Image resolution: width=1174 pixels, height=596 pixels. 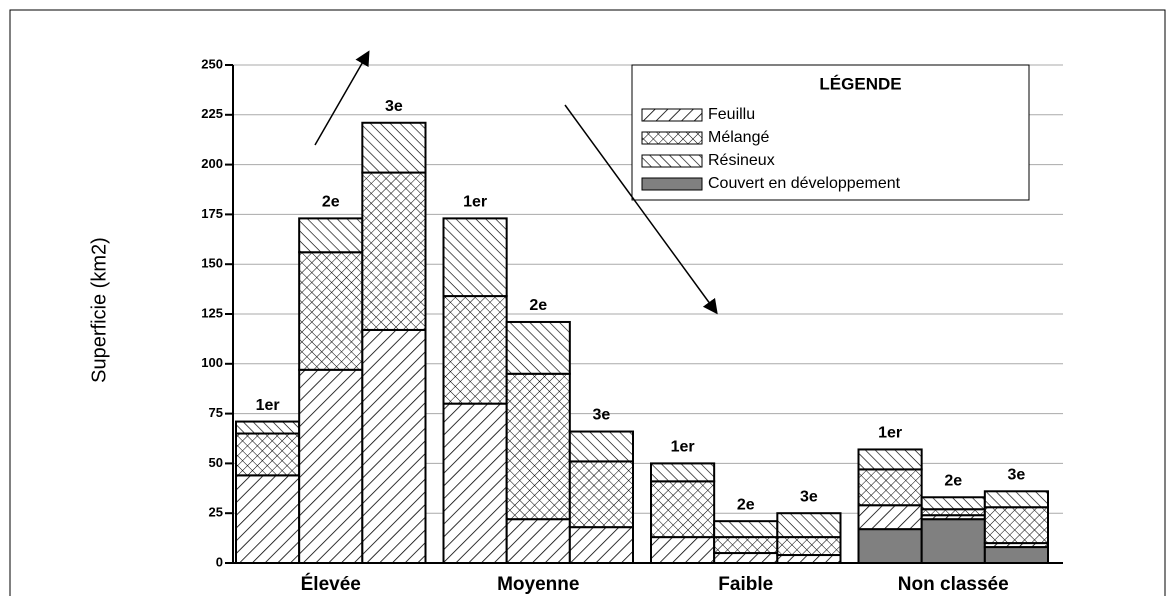 What do you see at coordinates (804, 183) in the screenshot?
I see `legend-label: Couvert en développement` at bounding box center [804, 183].